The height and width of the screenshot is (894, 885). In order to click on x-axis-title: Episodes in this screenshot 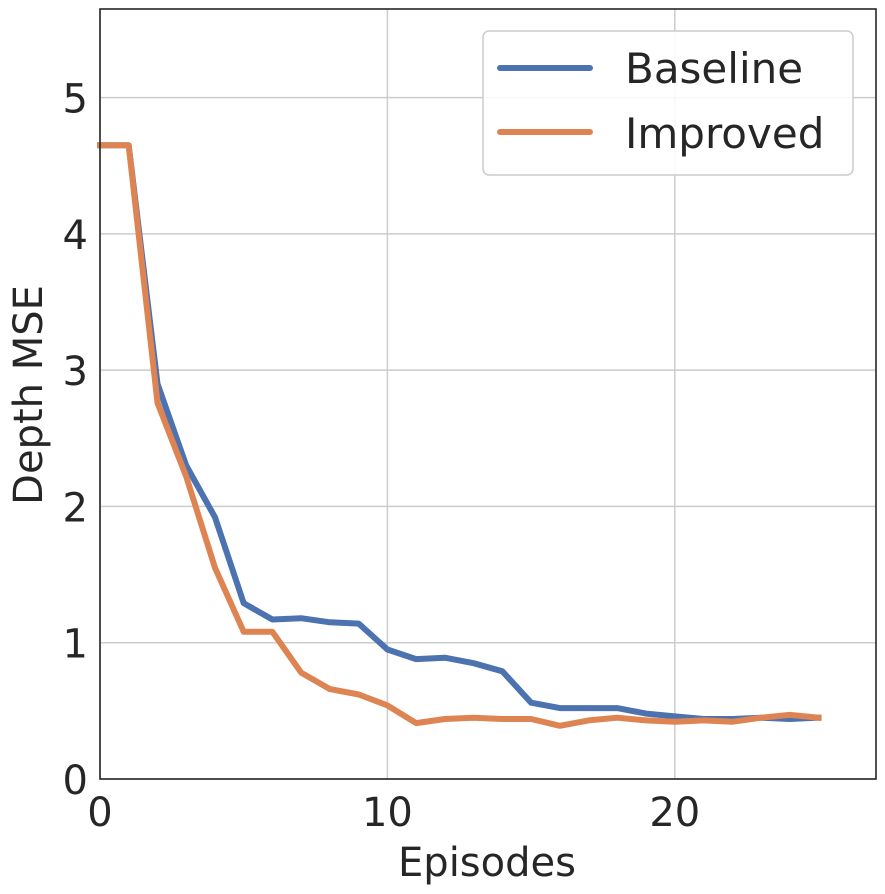, I will do `click(487, 863)`.